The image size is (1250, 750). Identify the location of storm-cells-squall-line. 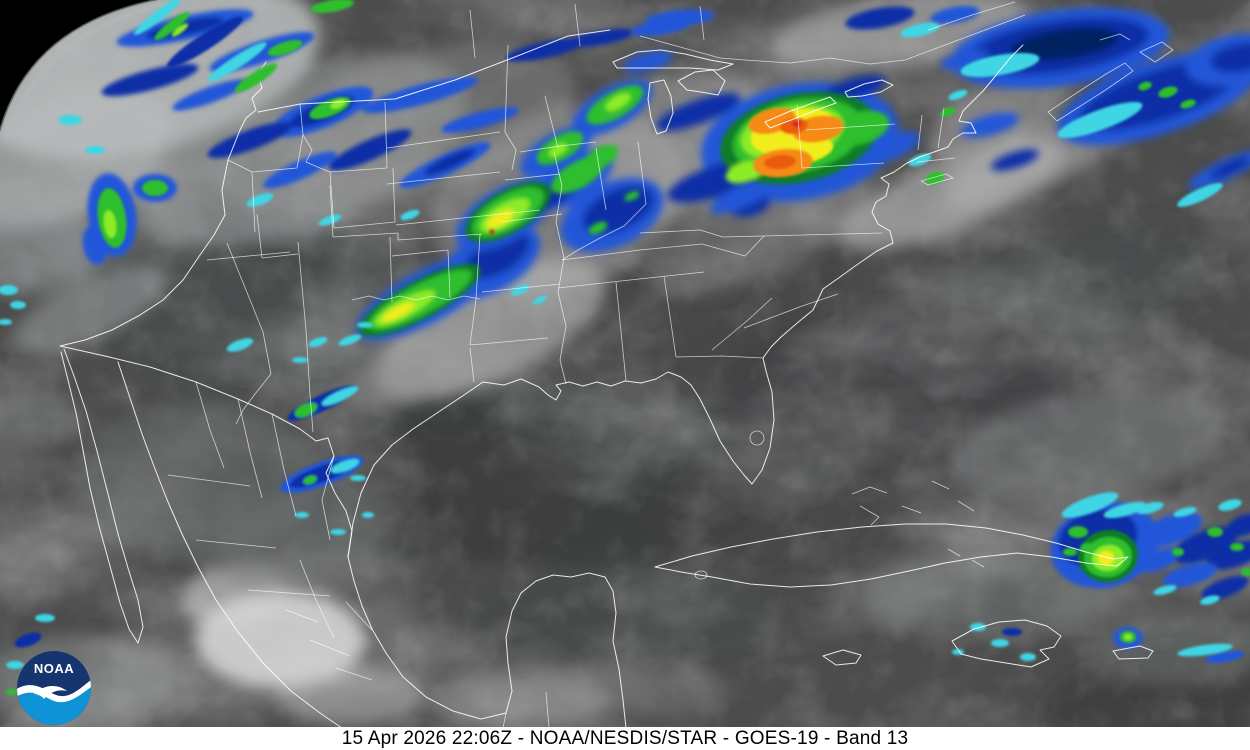
(449, 207).